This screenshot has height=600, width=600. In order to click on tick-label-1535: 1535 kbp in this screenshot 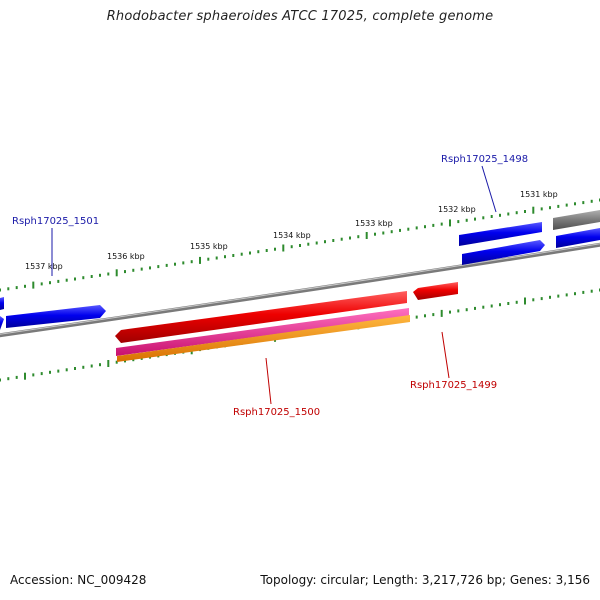, I will do `click(209, 246)`.